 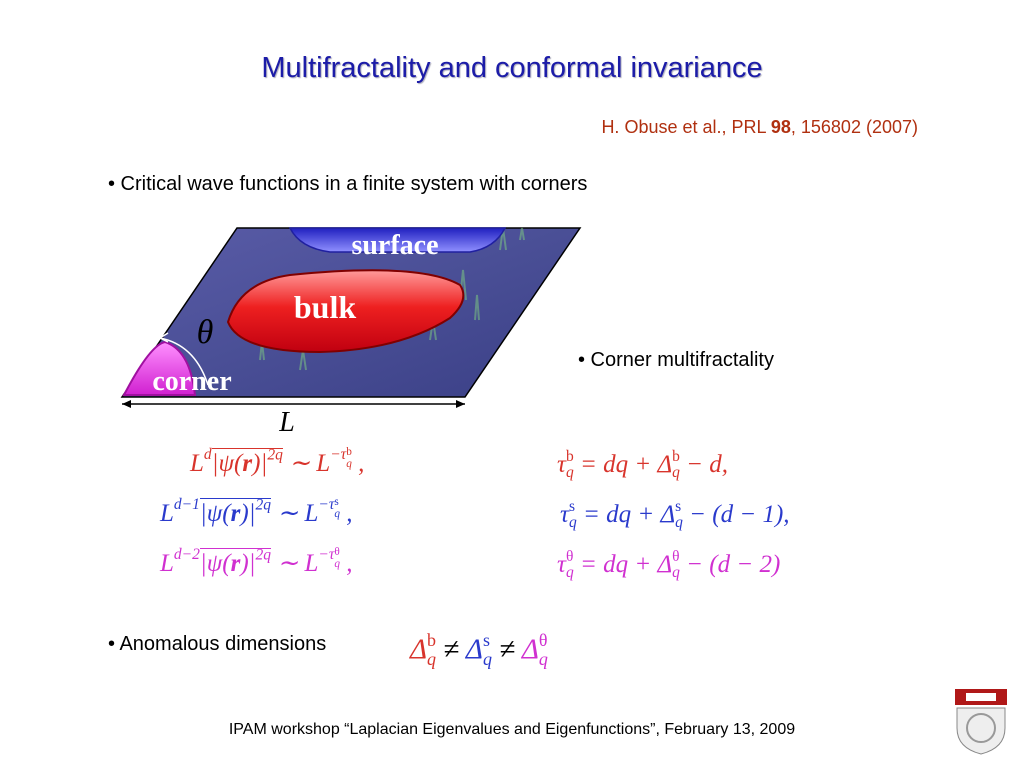 I want to click on angle-arc, so click(x=184, y=361).